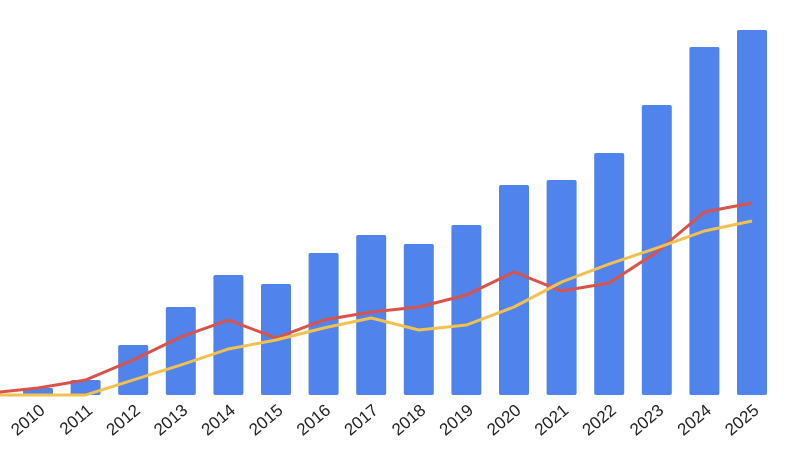 The width and height of the screenshot is (792, 470). Describe the element at coordinates (265, 420) in the screenshot. I see `x-tick-label: 2015` at that location.